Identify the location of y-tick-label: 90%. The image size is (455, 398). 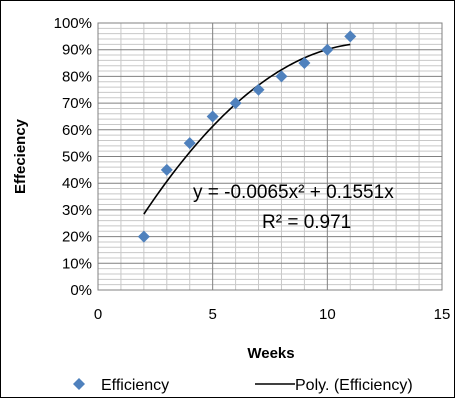
(77, 50).